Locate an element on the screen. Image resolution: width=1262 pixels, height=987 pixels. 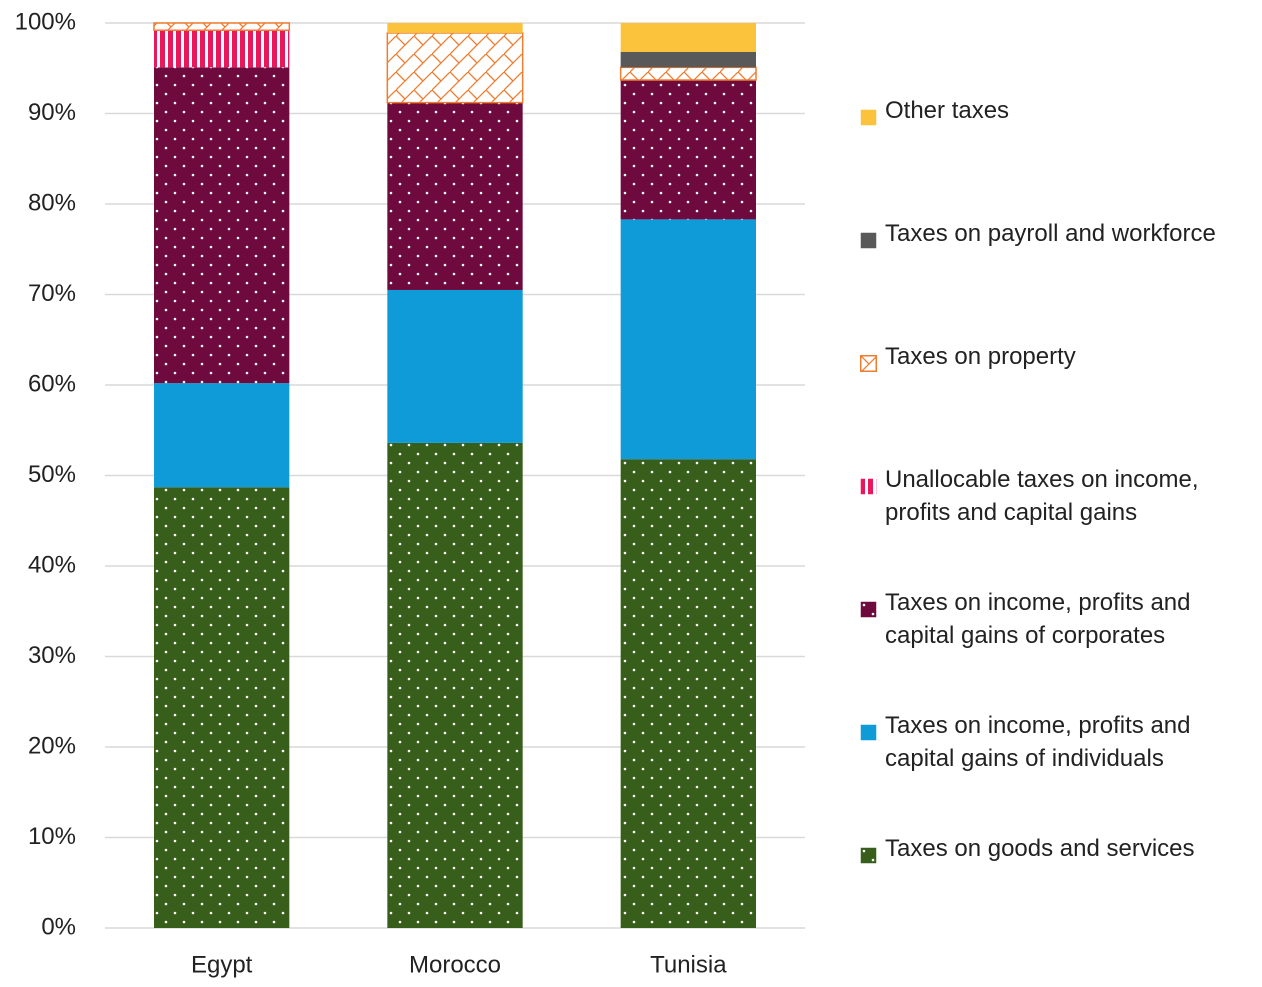
y-tick-label: 20% is located at coordinates (52, 745).